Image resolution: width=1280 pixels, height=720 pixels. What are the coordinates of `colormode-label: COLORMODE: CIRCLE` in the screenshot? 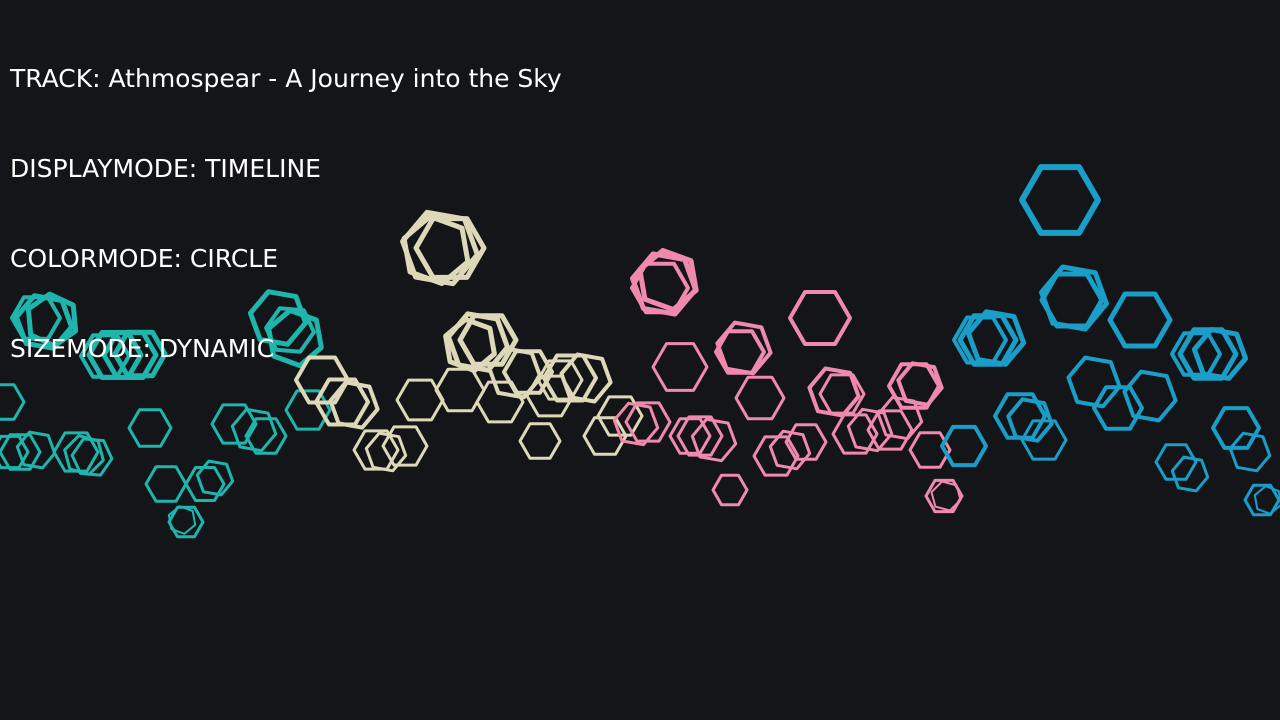 It's located at (144, 258).